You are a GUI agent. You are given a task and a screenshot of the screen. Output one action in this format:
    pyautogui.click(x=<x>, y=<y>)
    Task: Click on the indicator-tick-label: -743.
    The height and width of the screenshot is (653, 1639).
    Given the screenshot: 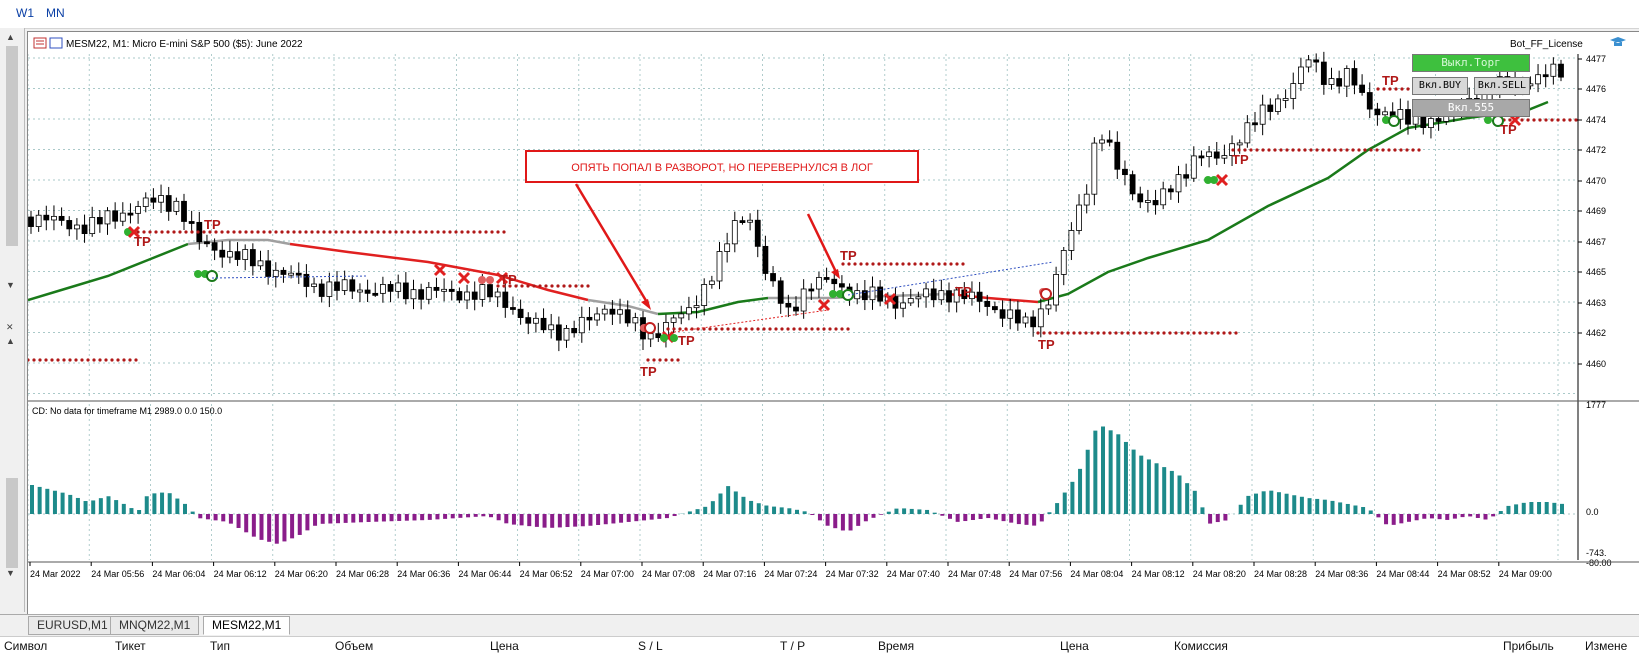 What is the action you would take?
    pyautogui.click(x=1596, y=553)
    